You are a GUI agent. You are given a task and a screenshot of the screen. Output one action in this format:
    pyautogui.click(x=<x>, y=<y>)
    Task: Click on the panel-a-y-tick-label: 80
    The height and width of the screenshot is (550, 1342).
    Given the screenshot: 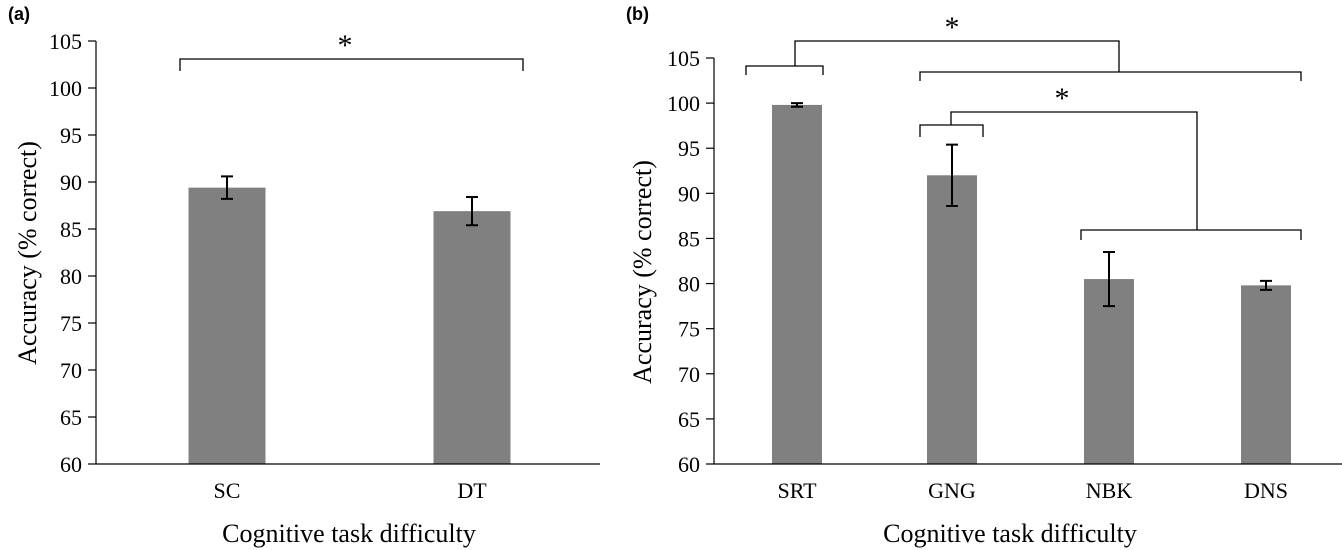 What is the action you would take?
    pyautogui.click(x=71, y=276)
    